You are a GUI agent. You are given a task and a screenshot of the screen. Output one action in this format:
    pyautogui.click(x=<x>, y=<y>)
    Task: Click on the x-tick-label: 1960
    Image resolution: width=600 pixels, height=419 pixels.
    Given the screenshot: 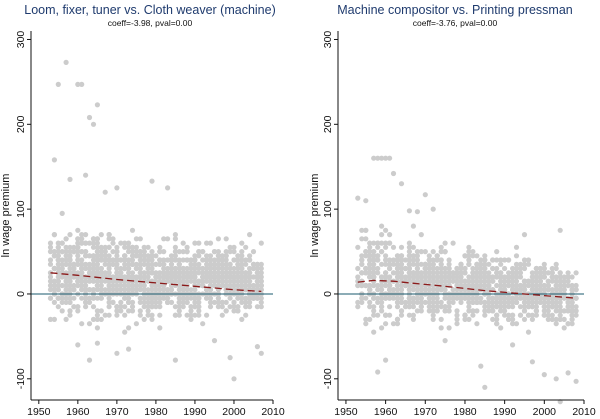 What is the action you would take?
    pyautogui.click(x=386, y=412)
    